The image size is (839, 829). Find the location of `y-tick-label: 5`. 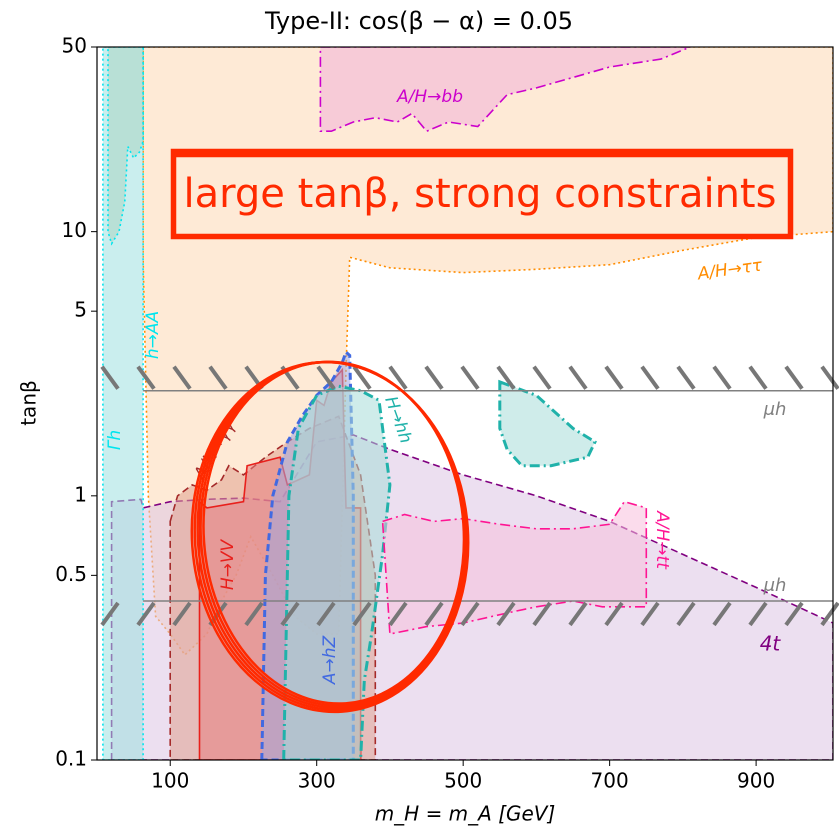

y-tick-label: 5 is located at coordinates (80, 310).